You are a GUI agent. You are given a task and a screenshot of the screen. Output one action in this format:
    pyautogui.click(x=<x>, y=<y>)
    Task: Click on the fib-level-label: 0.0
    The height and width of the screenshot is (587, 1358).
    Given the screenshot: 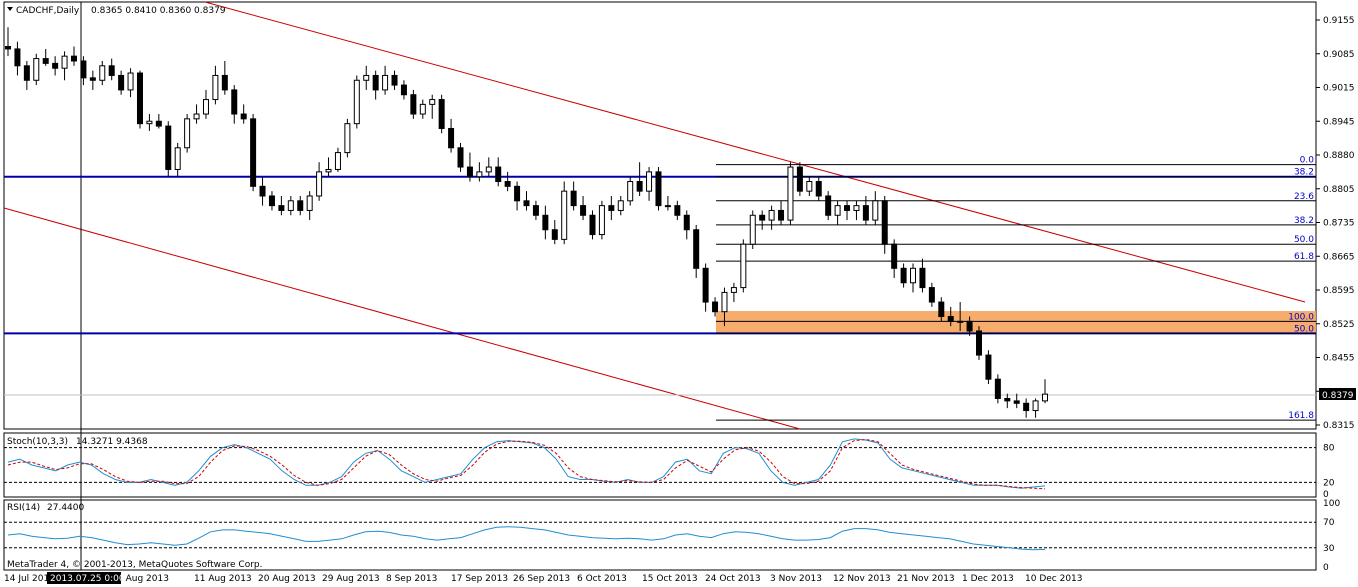 What is the action you would take?
    pyautogui.click(x=1307, y=161)
    